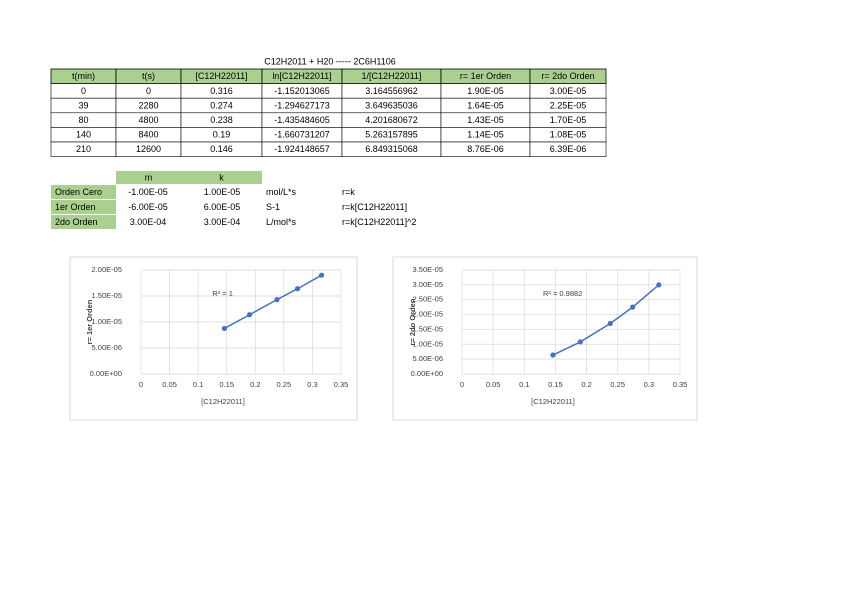 This screenshot has width=848, height=599. I want to click on cell-text: 4.201680672, so click(391, 120).